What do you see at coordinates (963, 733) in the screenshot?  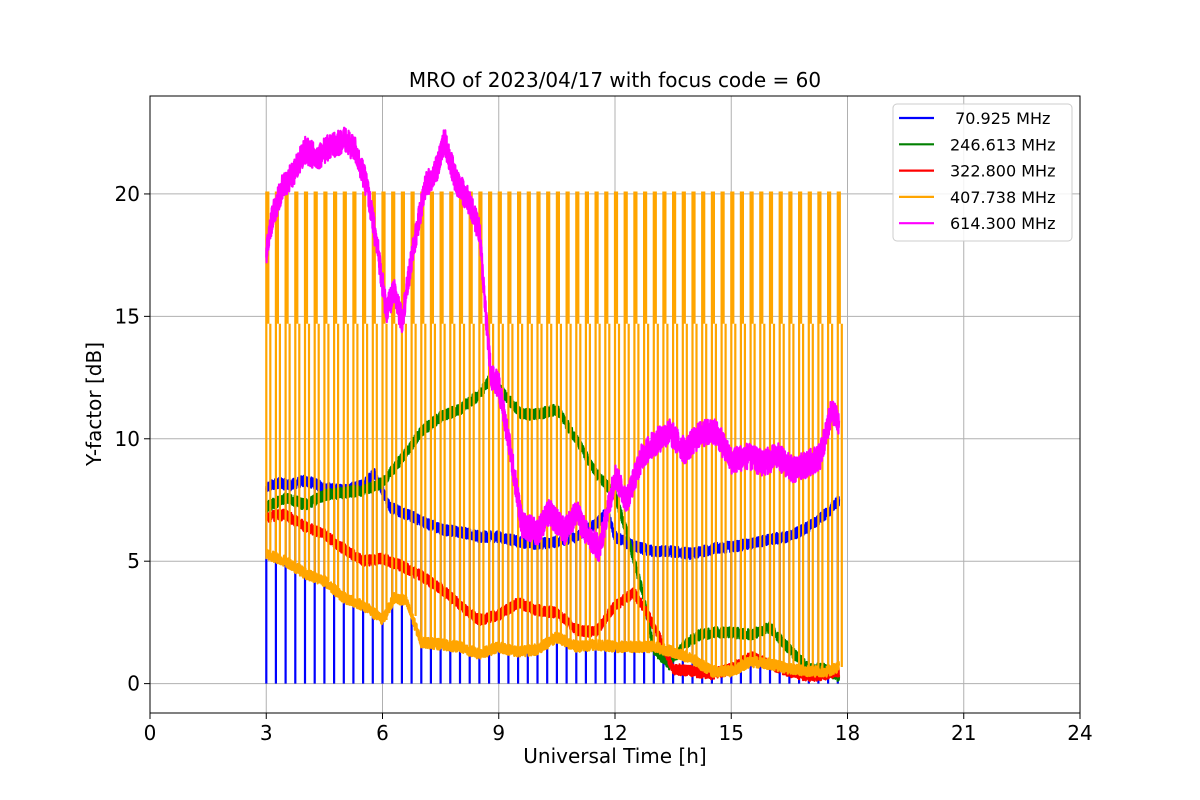 I see `x-tick-label: 21` at bounding box center [963, 733].